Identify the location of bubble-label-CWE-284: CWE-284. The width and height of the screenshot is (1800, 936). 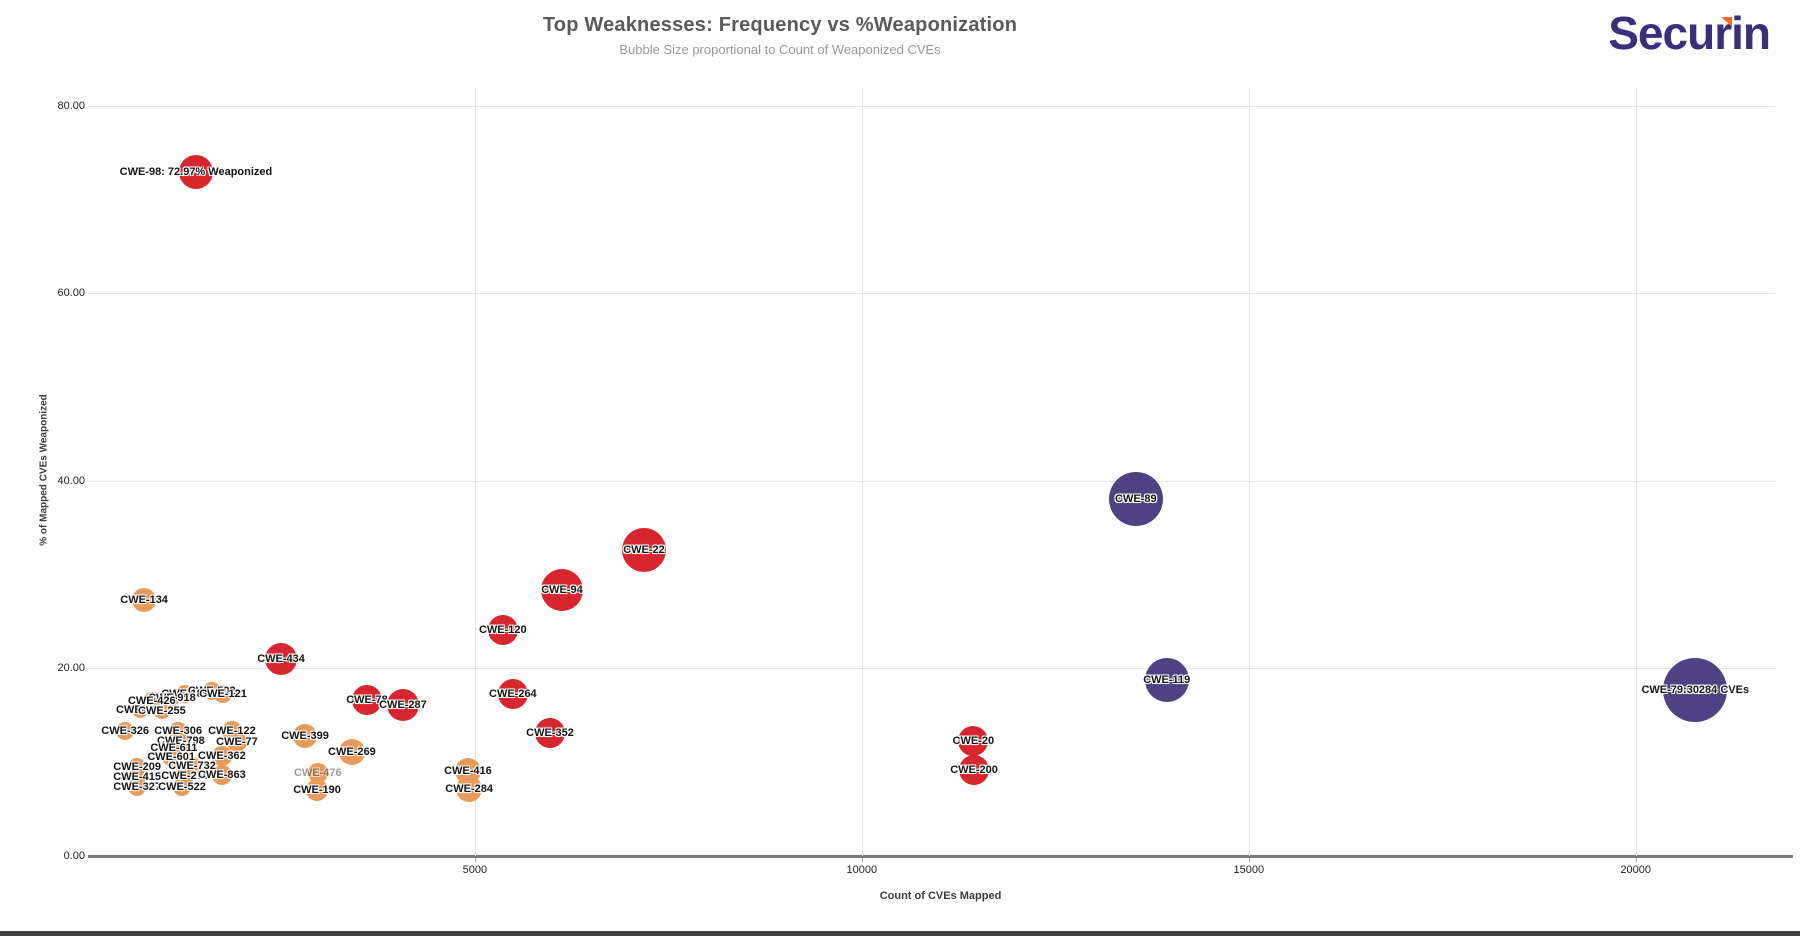
(469, 789).